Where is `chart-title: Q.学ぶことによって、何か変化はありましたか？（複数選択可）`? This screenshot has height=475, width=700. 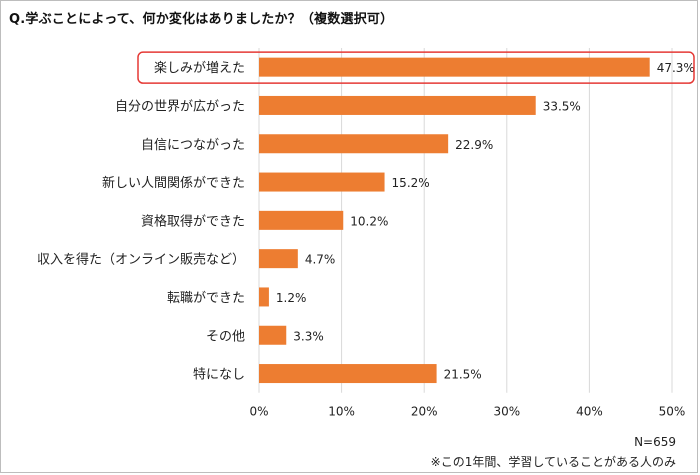 chart-title: Q.学ぶことによって、何か変化はありましたか？（複数選択可） is located at coordinates (201, 19).